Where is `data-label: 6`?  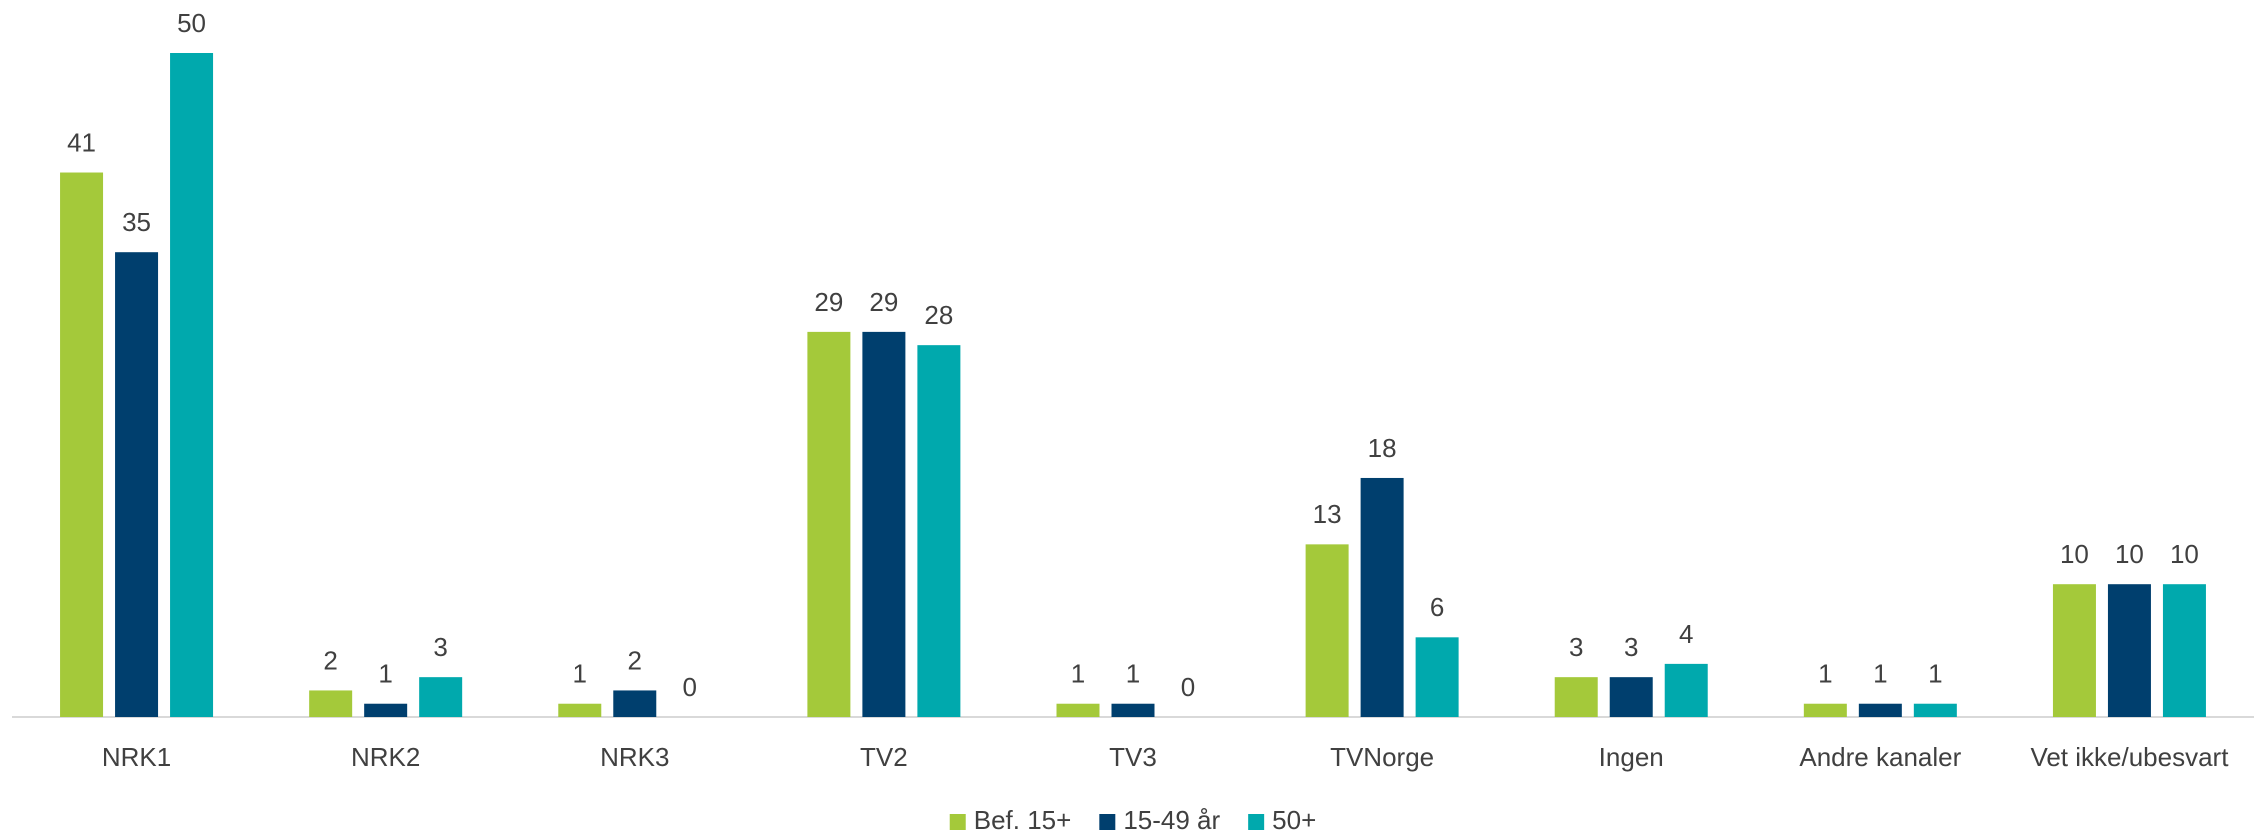 data-label: 6 is located at coordinates (1437, 607).